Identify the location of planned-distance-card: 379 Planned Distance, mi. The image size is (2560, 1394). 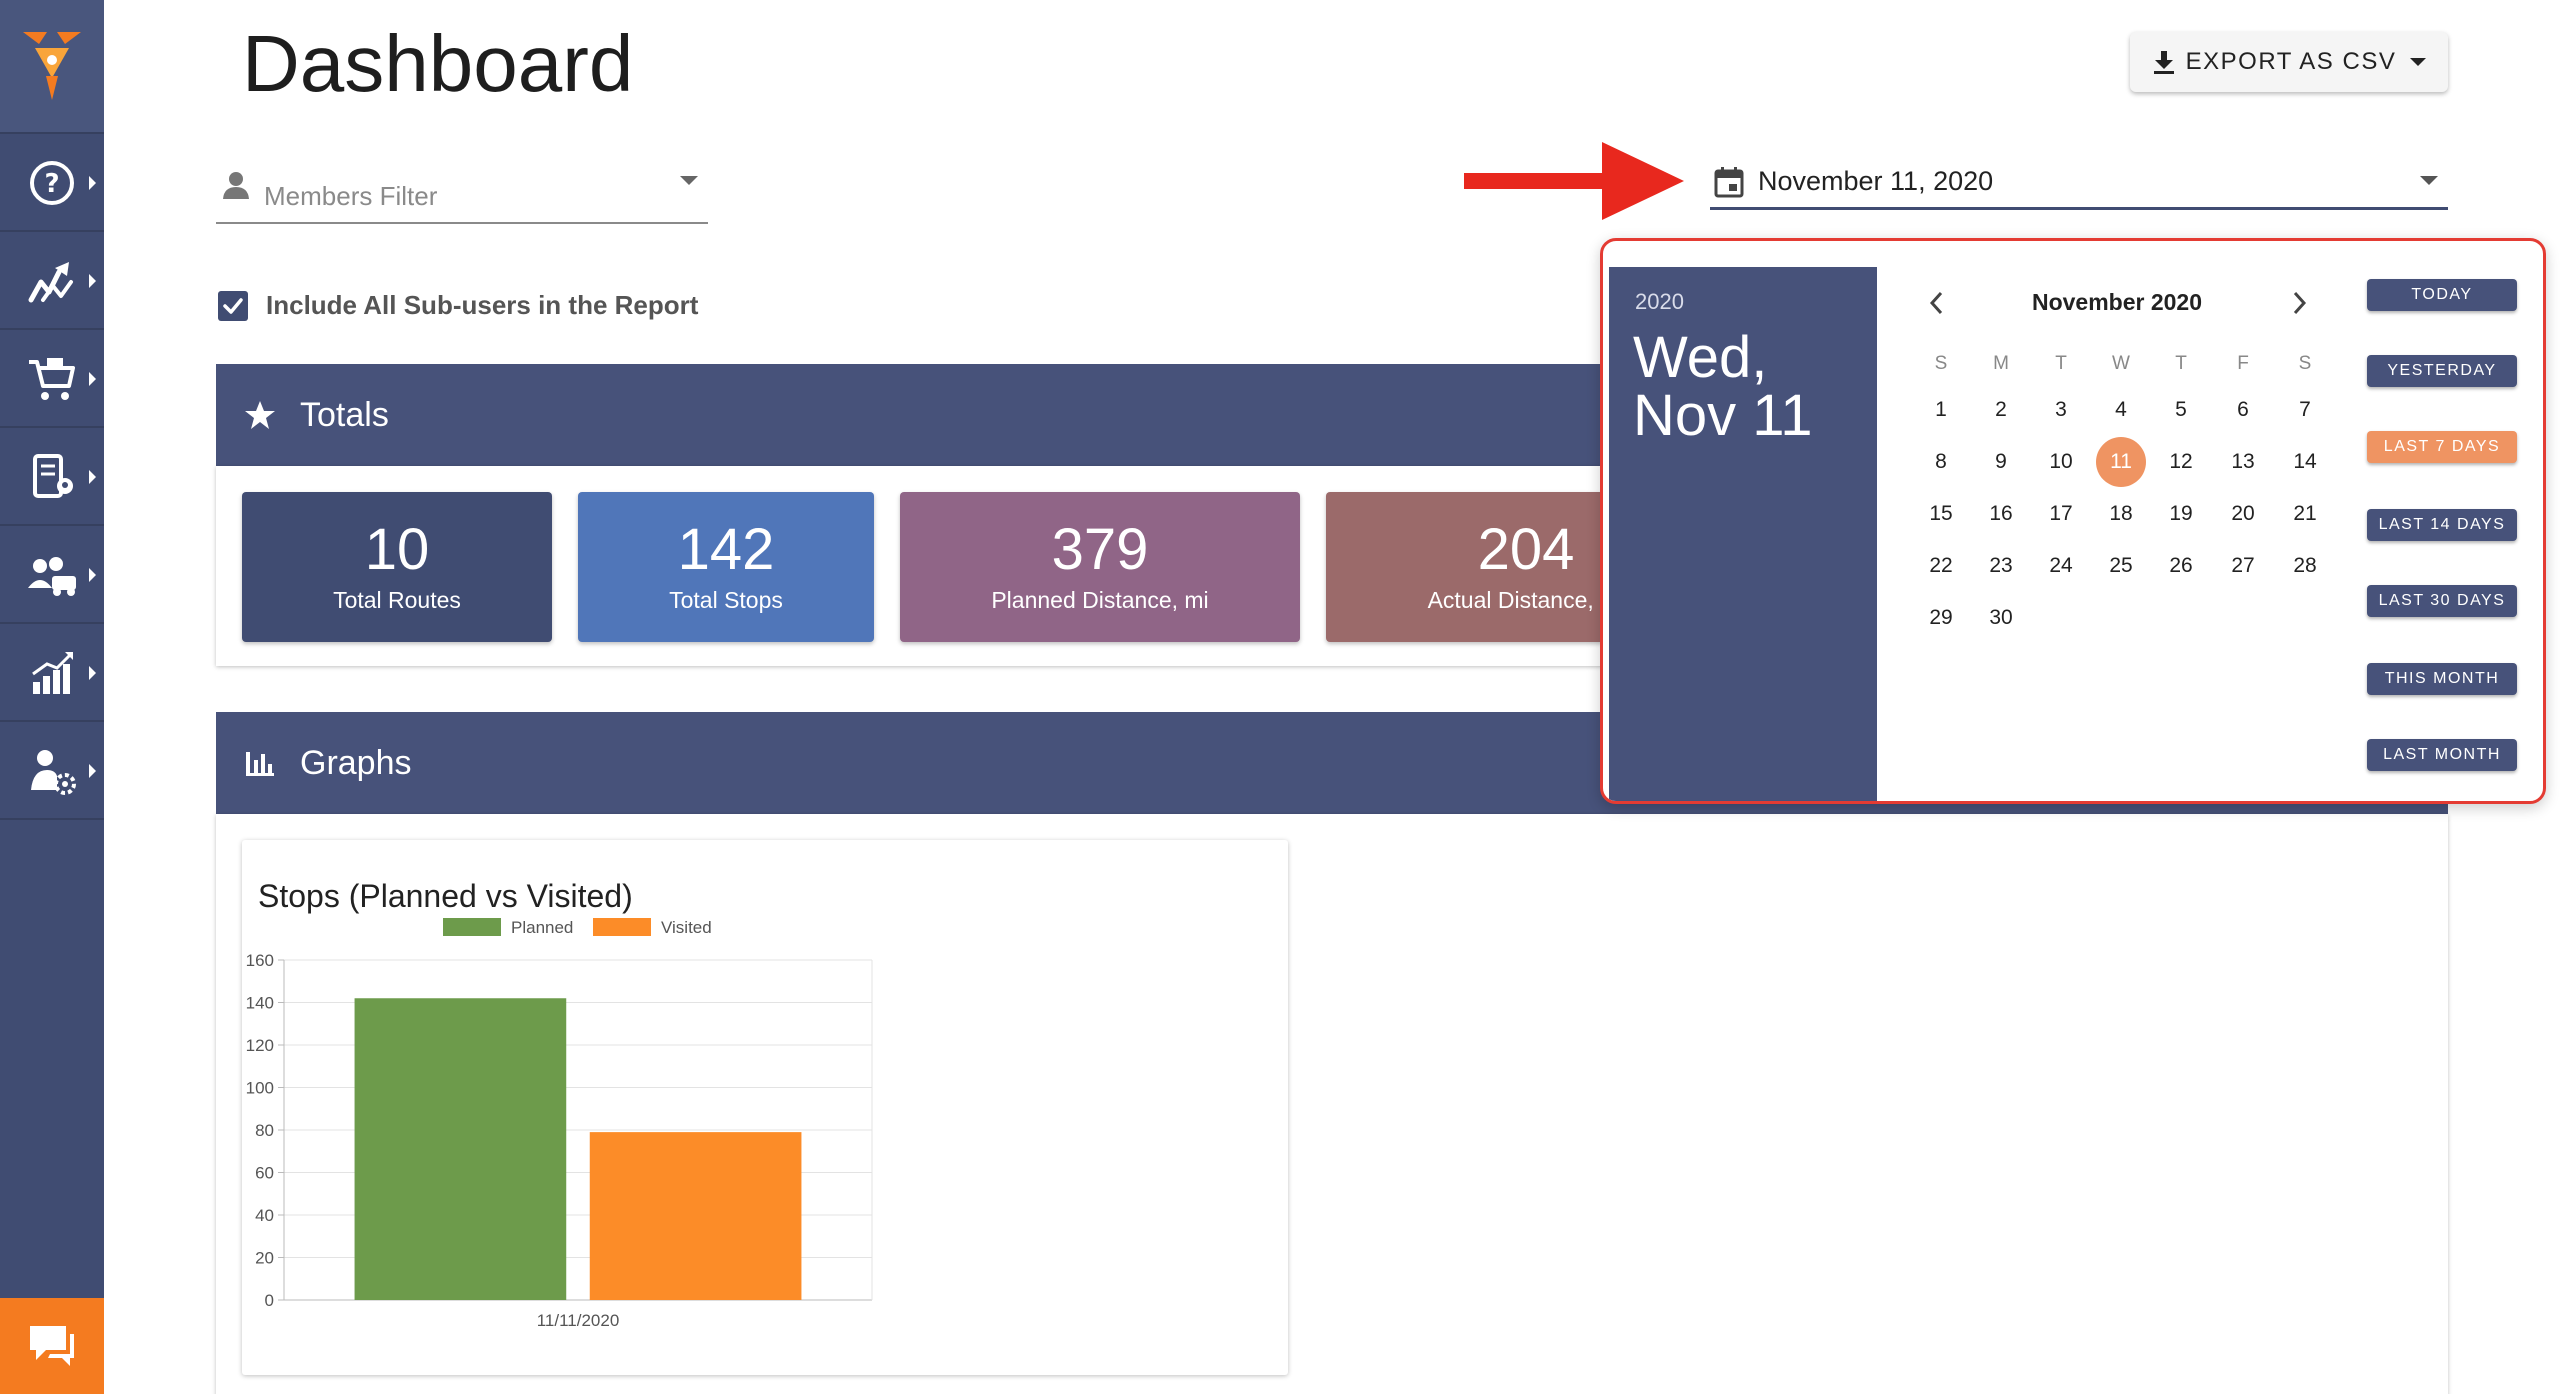
(1100, 567).